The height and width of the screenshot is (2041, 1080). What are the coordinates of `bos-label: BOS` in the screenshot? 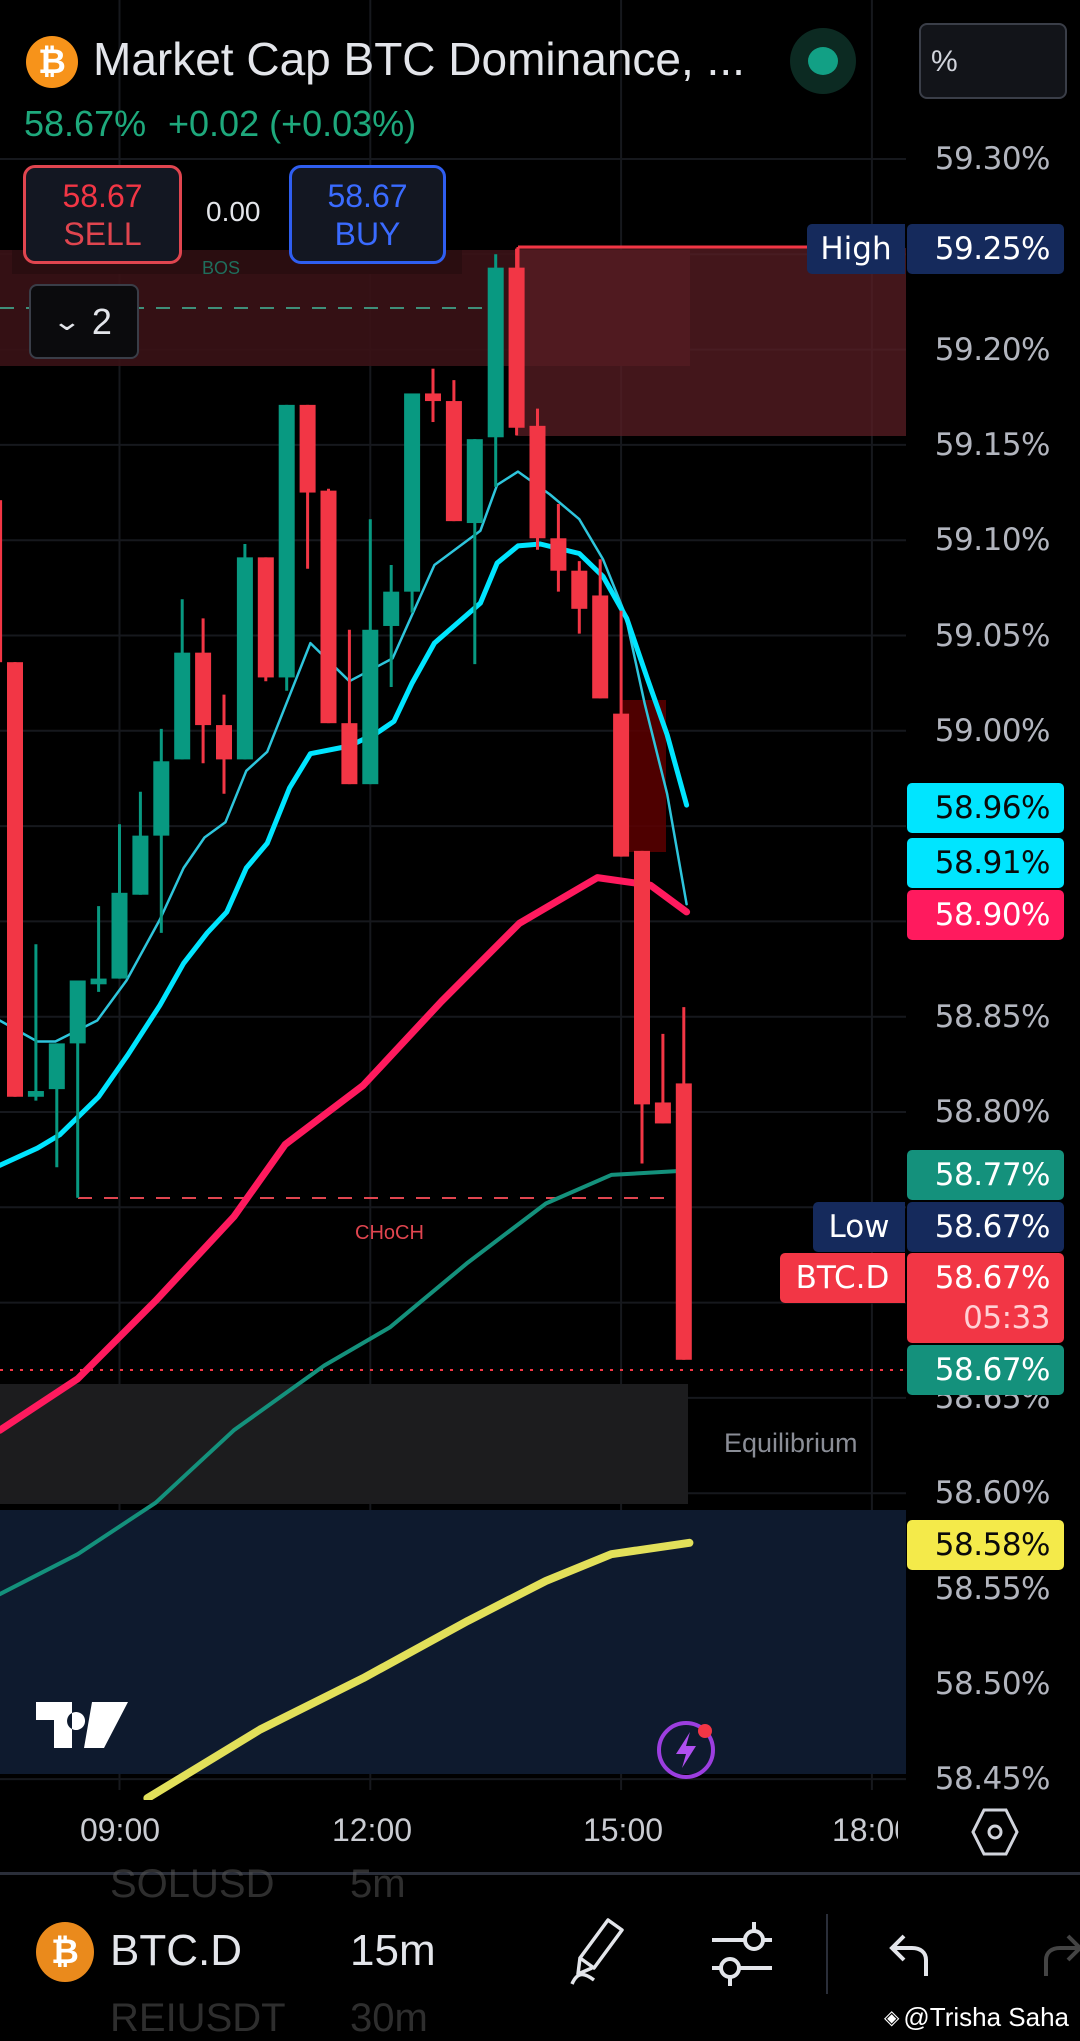 It's located at (221, 268).